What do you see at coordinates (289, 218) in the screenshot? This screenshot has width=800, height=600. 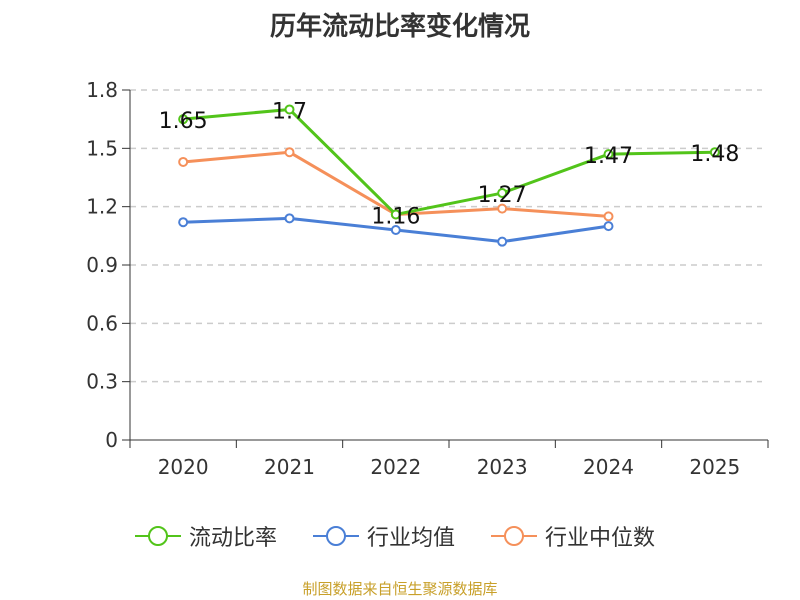 I see `point-s1-2021` at bounding box center [289, 218].